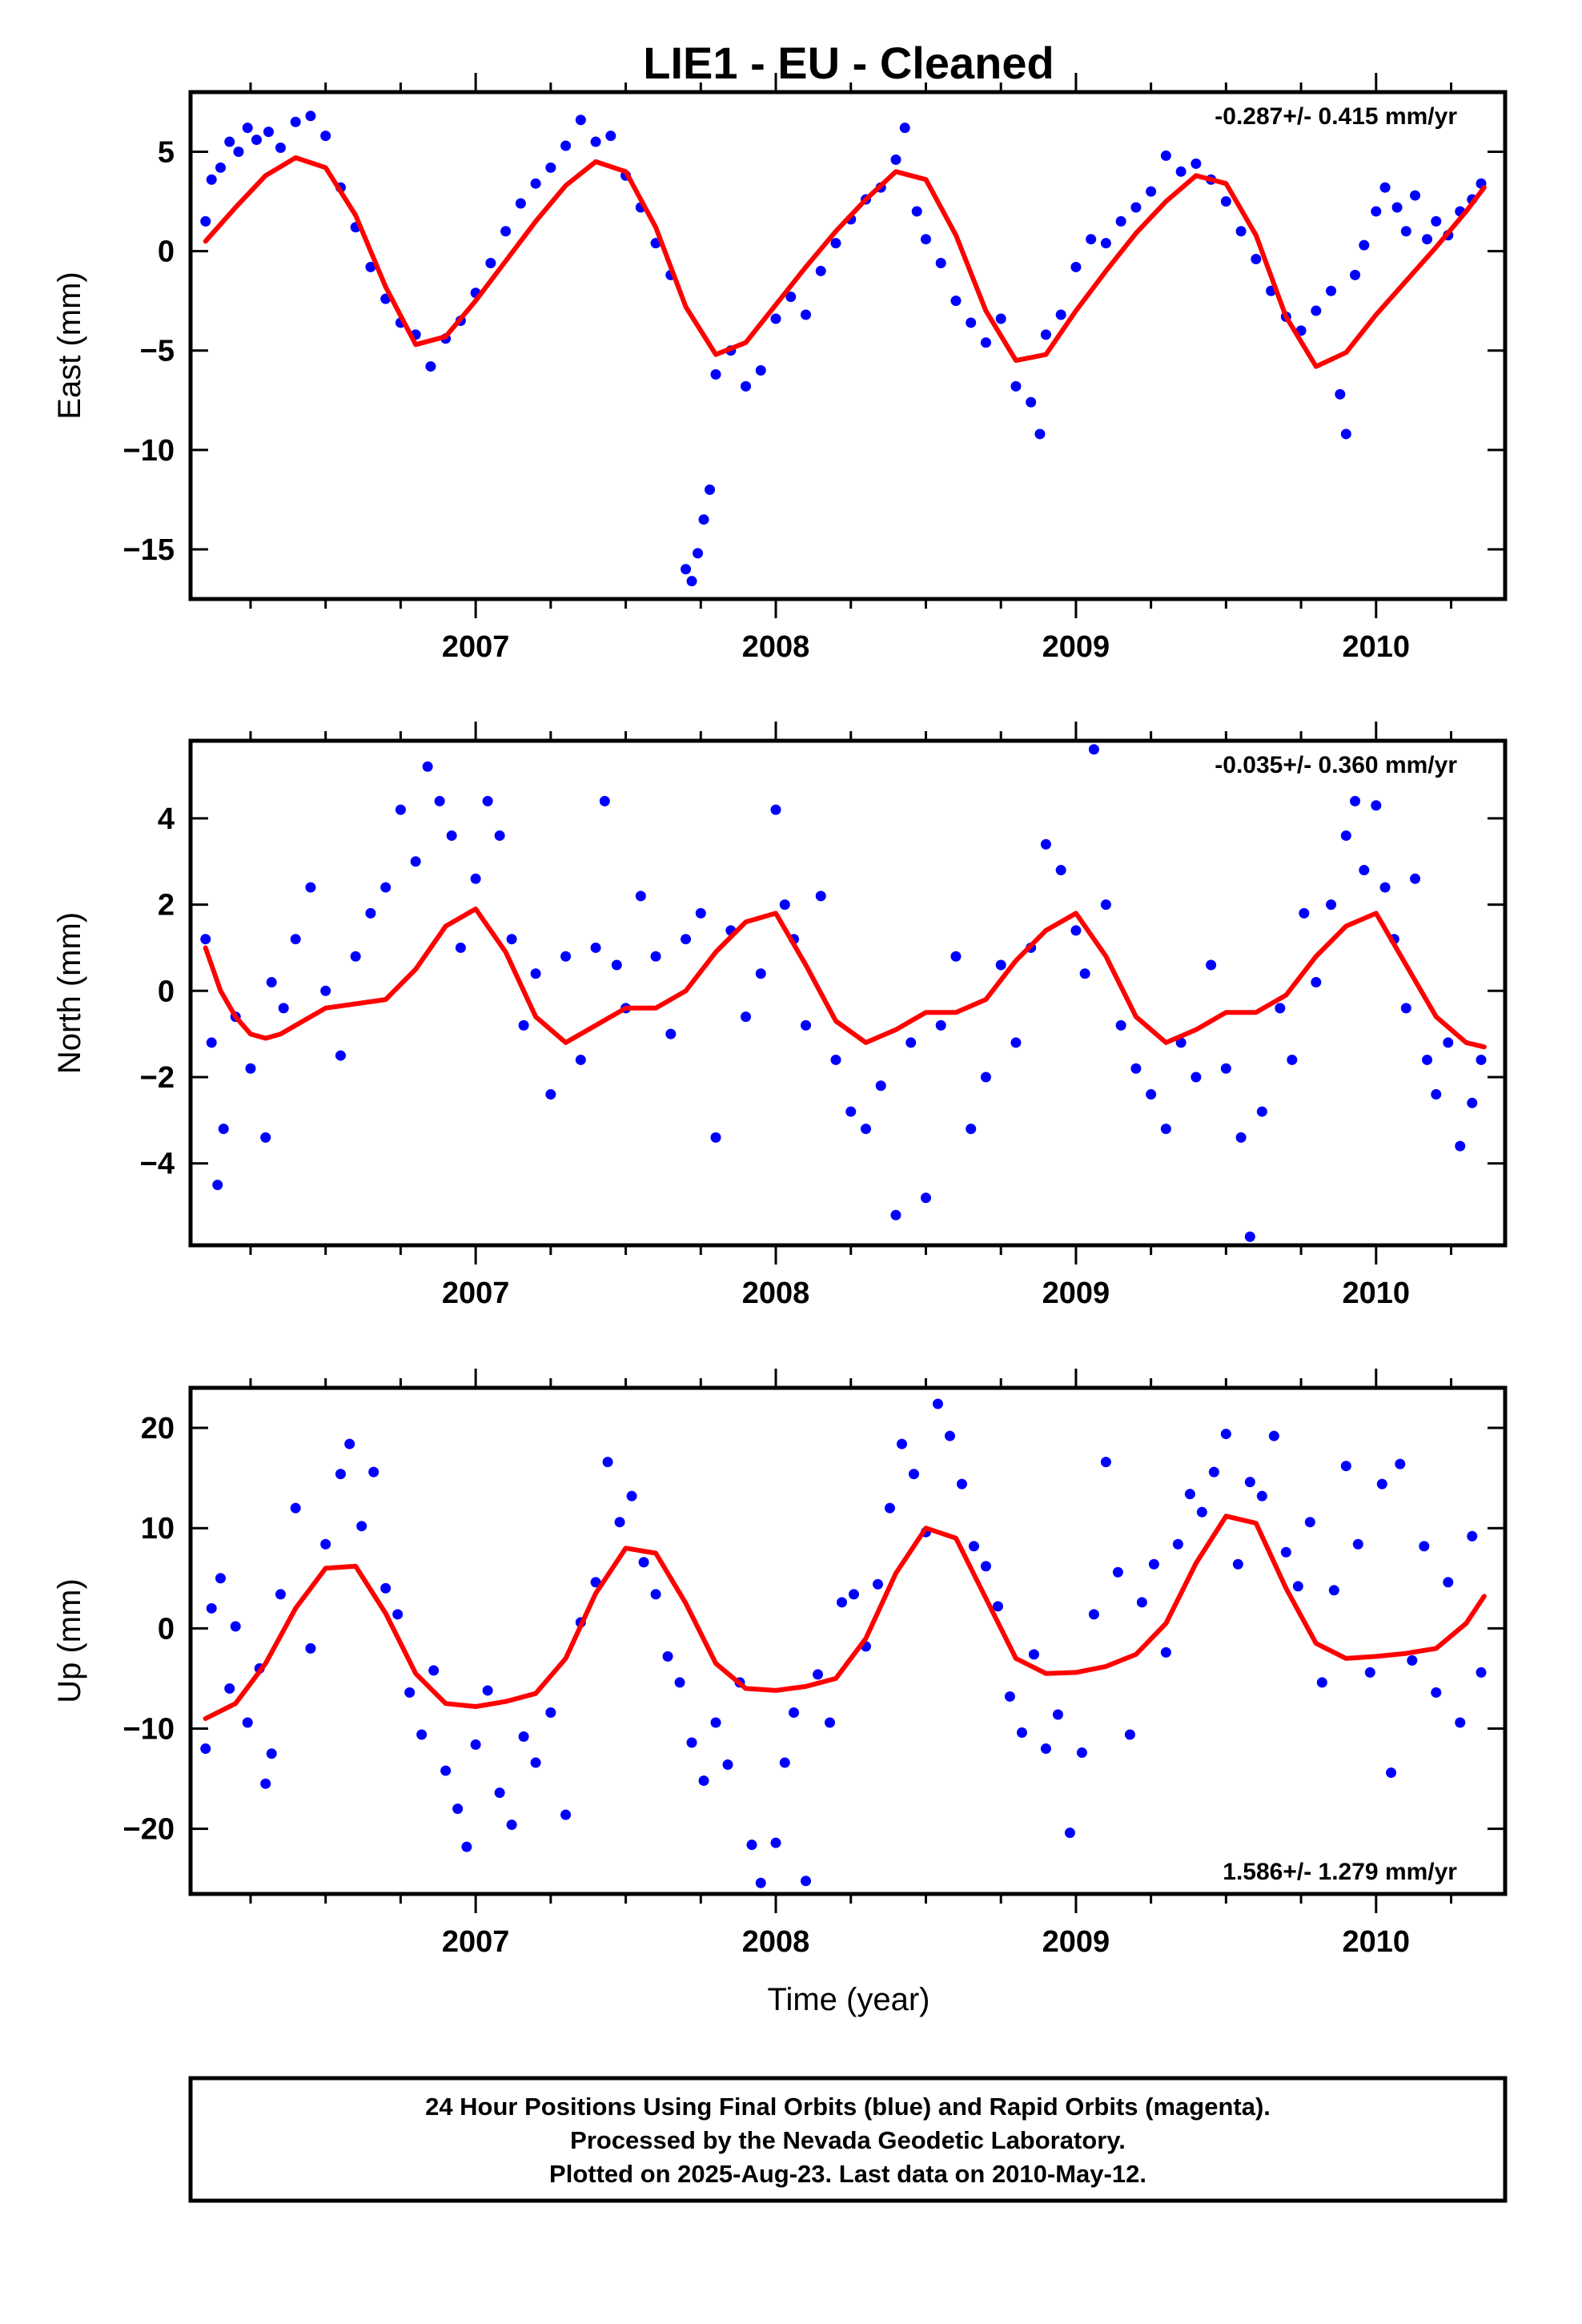  Describe the element at coordinates (848, 63) in the screenshot. I see `chart-title: LIE1 - EU - Cleaned` at that location.